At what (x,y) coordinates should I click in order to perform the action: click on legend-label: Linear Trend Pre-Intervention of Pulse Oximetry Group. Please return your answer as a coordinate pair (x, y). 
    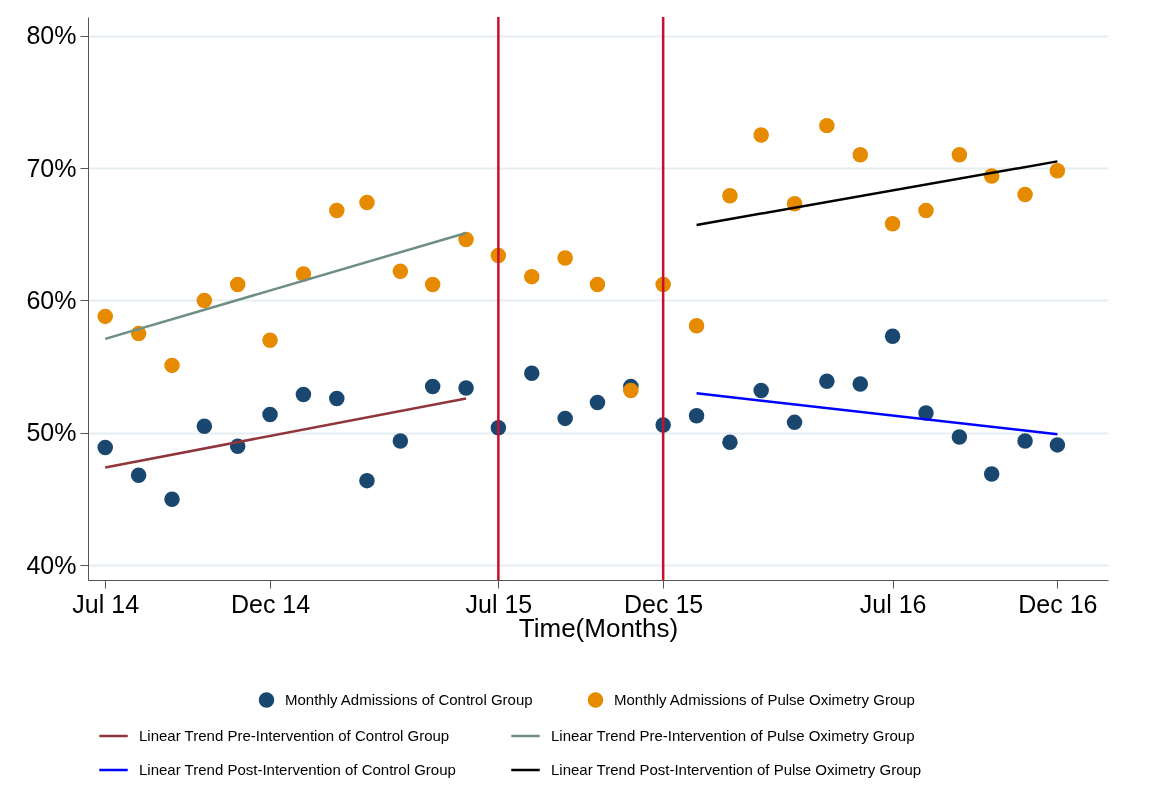
    Looking at the image, I should click on (733, 735).